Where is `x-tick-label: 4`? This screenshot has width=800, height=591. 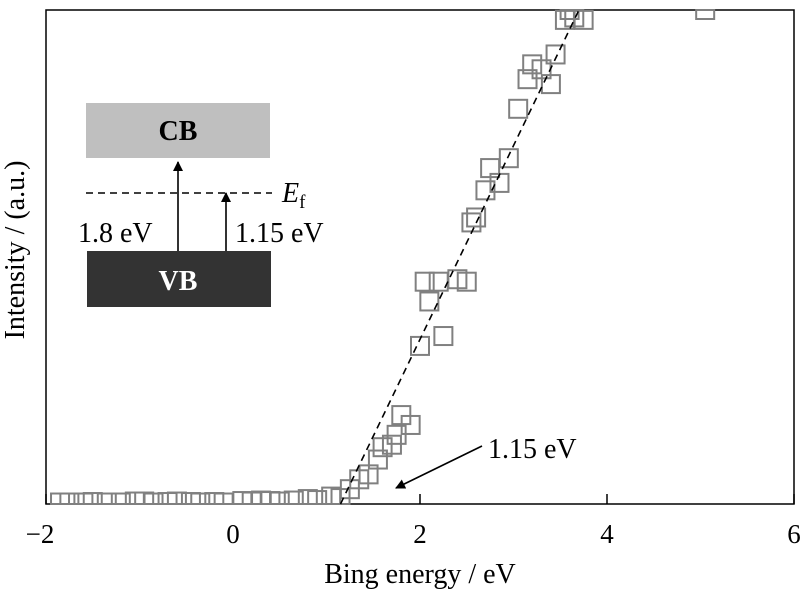
x-tick-label: 4 is located at coordinates (607, 534).